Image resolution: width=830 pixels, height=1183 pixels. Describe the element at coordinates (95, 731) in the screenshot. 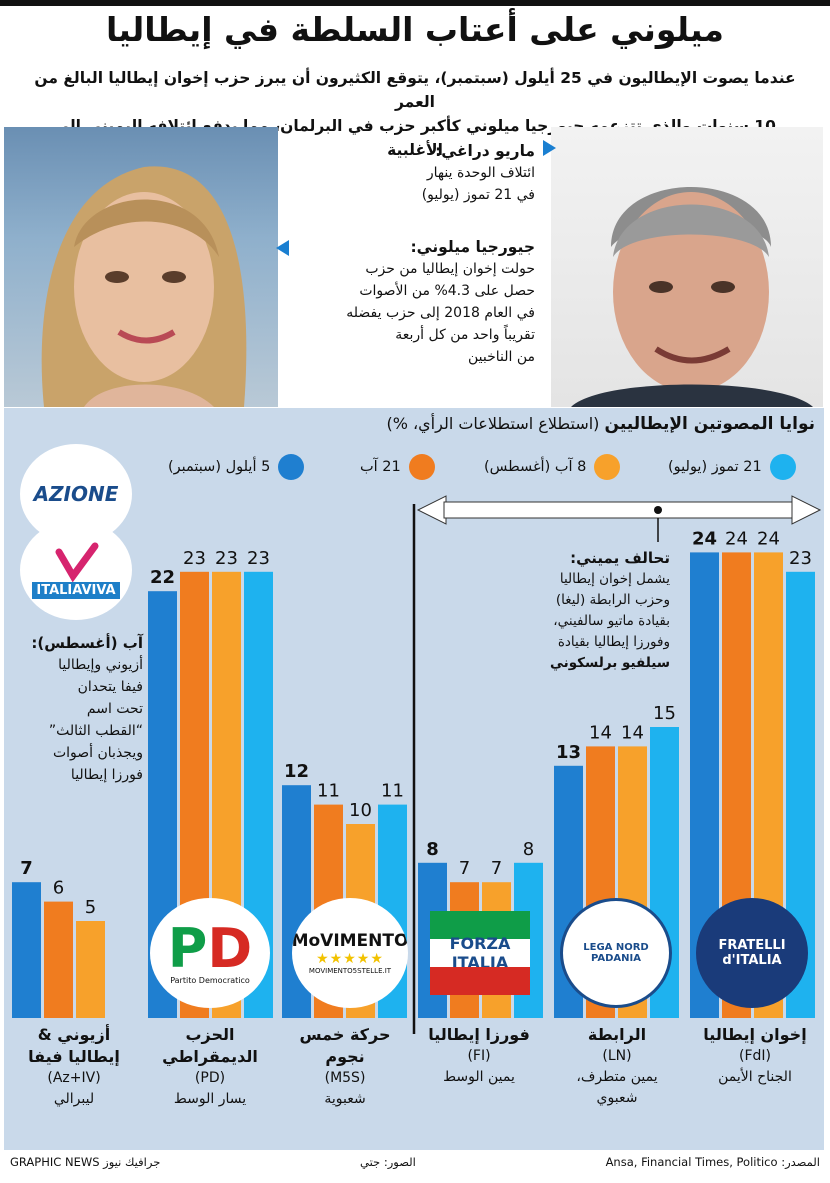

I see `azione-note-line-4: “القطب الثالث”` at that location.